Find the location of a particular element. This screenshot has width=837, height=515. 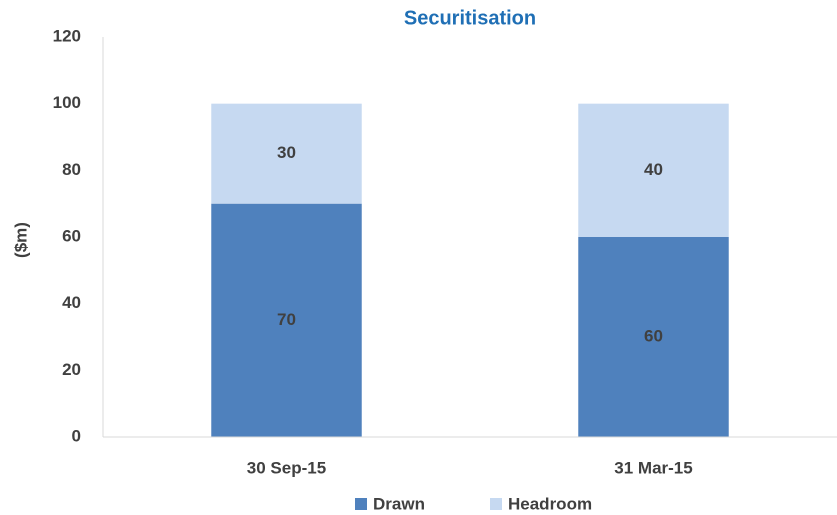

data-label: 60 is located at coordinates (653, 335).